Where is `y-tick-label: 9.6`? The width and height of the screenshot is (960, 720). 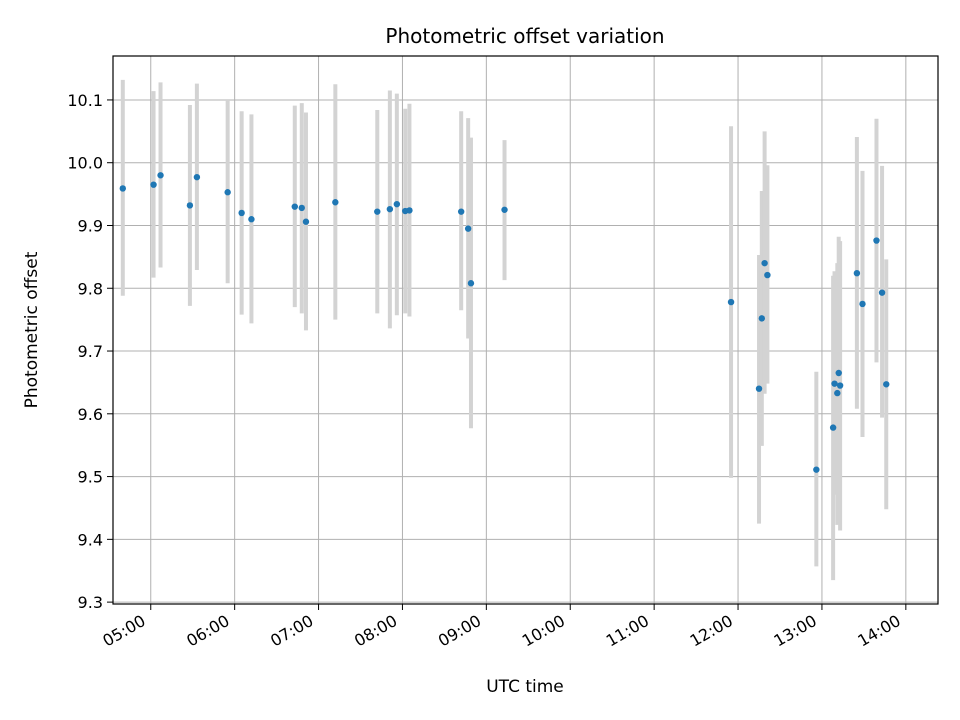 y-tick-label: 9.6 is located at coordinates (90, 414).